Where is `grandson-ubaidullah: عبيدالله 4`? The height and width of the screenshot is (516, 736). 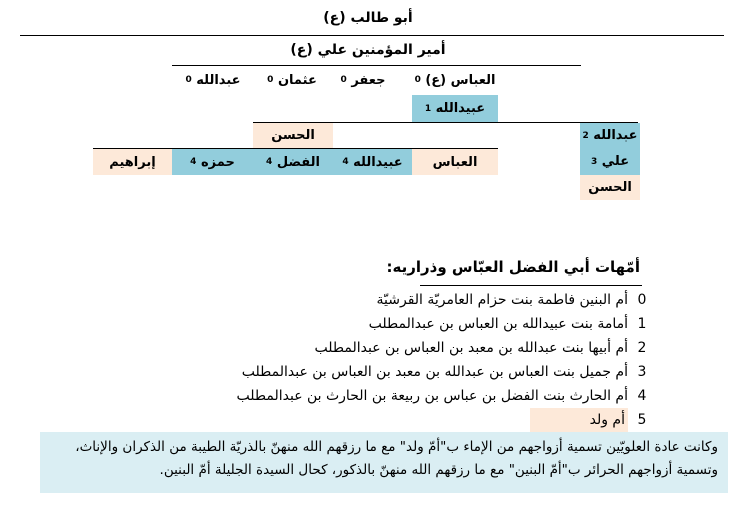
grandson-ubaidullah: عبيدالله 4 is located at coordinates (372, 162).